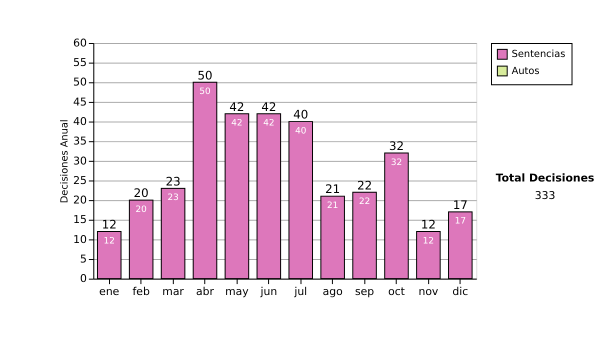  What do you see at coordinates (80, 219) in the screenshot?
I see `y-tick-label: 15` at bounding box center [80, 219].